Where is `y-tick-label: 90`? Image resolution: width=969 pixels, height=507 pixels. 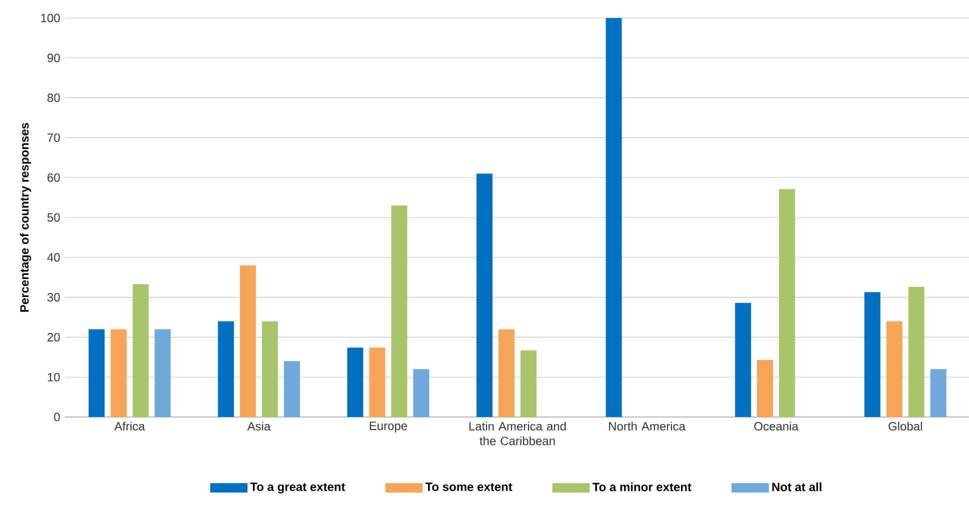
y-tick-label: 90 is located at coordinates (54, 58).